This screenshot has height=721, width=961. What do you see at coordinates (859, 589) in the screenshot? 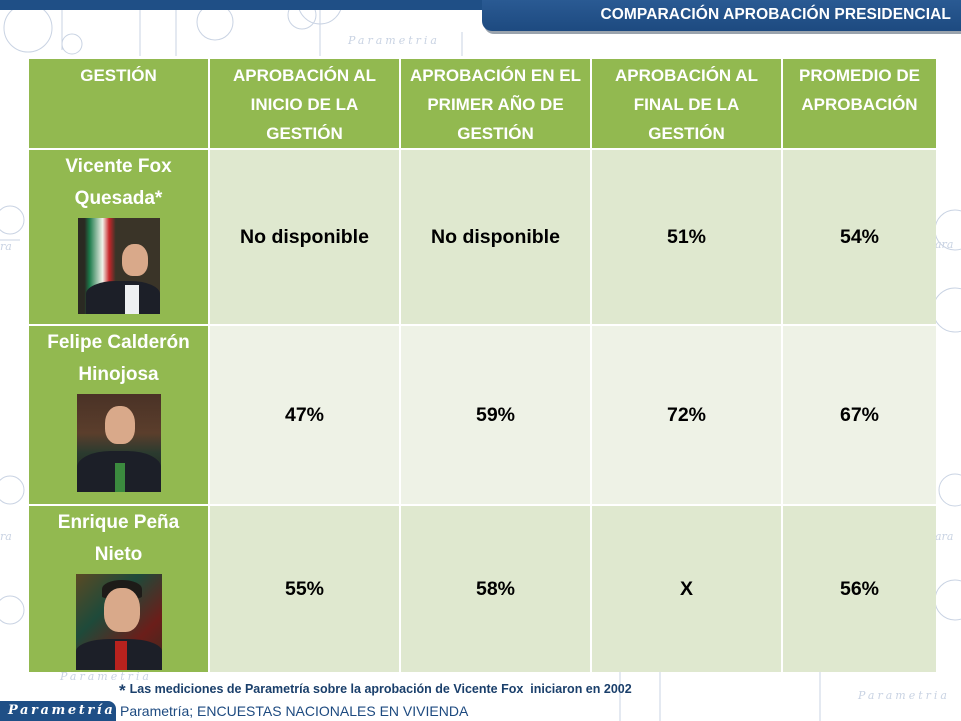
I see `cell-promedio: 56%` at bounding box center [859, 589].